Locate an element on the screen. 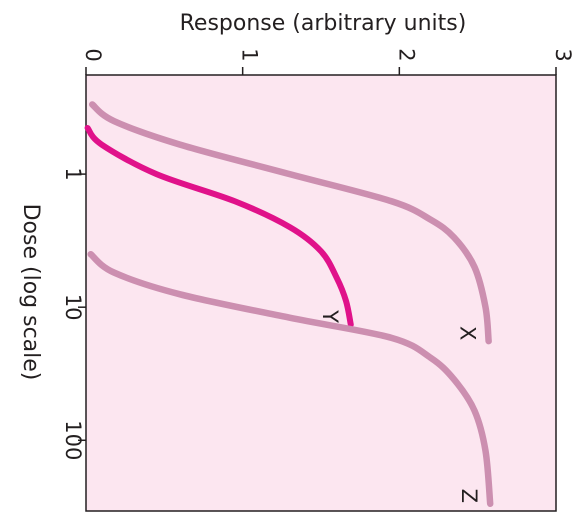  dose-tick-label: 100 is located at coordinates (73, 440).